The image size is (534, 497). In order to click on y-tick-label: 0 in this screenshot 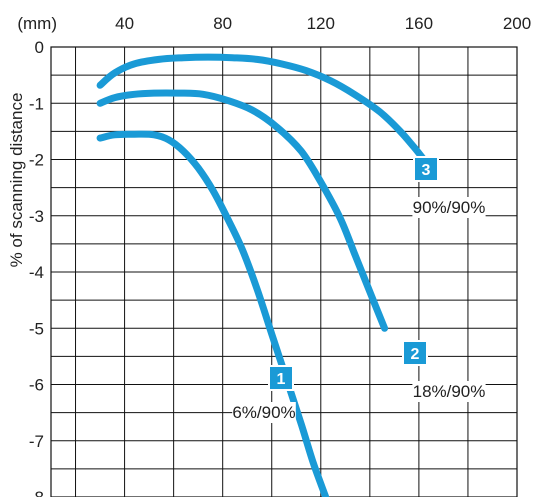, I will do `click(39, 47)`.